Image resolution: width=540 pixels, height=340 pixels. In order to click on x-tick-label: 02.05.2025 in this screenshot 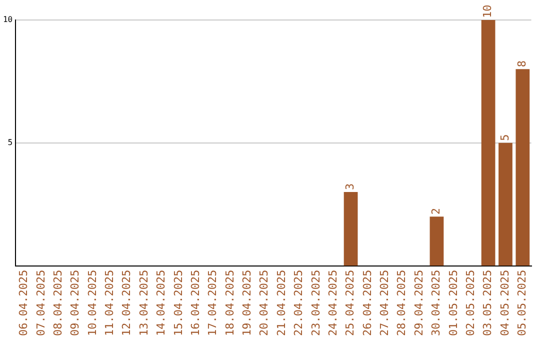, I will do `click(470, 303)`.